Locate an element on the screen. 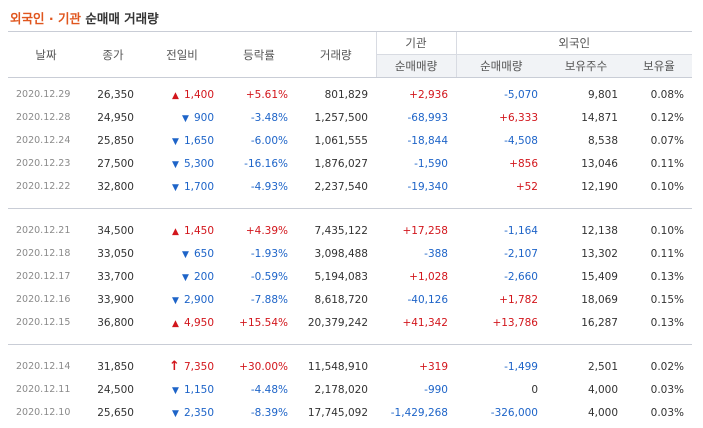  institution-net-cell: -1,429,268 is located at coordinates (419, 412).